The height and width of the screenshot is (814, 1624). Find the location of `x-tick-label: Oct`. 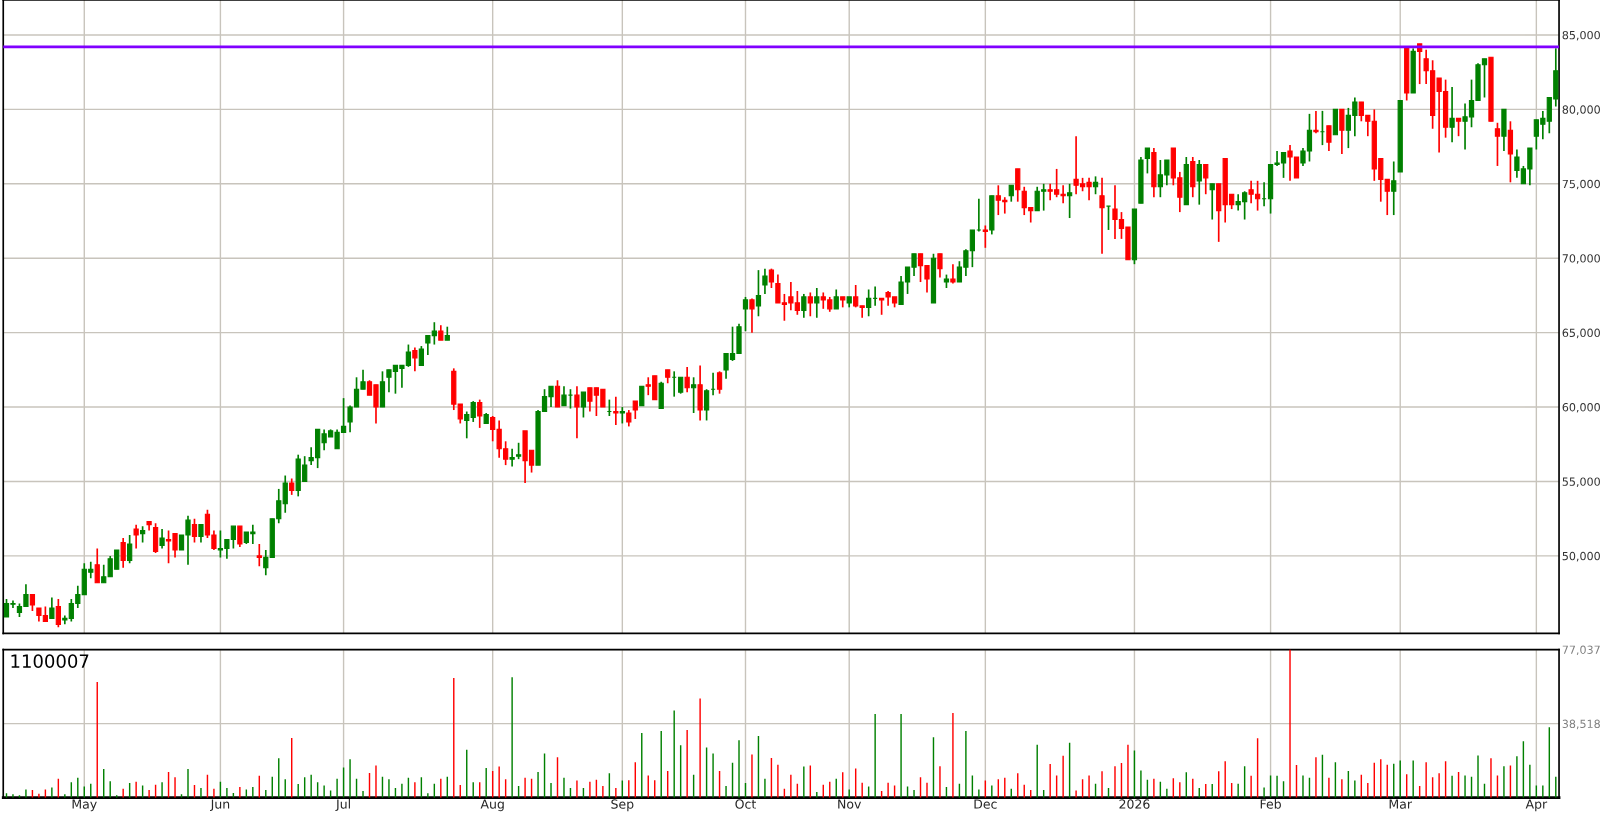

x-tick-label: Oct is located at coordinates (745, 804).